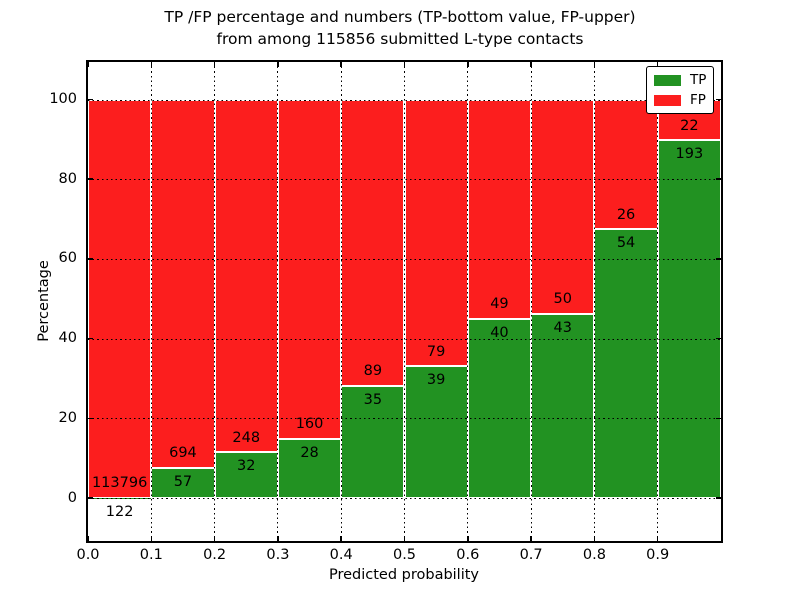 The height and width of the screenshot is (600, 800). Describe the element at coordinates (562, 327) in the screenshot. I see `tp-count-label: 43` at that location.